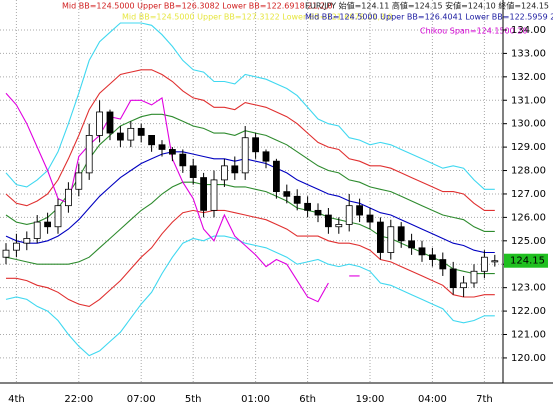  I want to click on x-tick-label: 7th, so click(484, 399).